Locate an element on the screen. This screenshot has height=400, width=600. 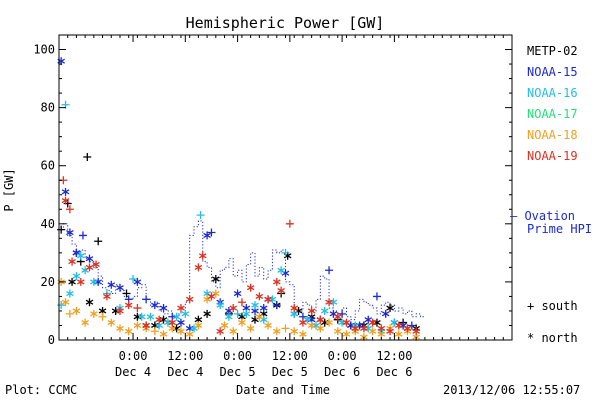
y-tick-label: 100 is located at coordinates (44, 50).